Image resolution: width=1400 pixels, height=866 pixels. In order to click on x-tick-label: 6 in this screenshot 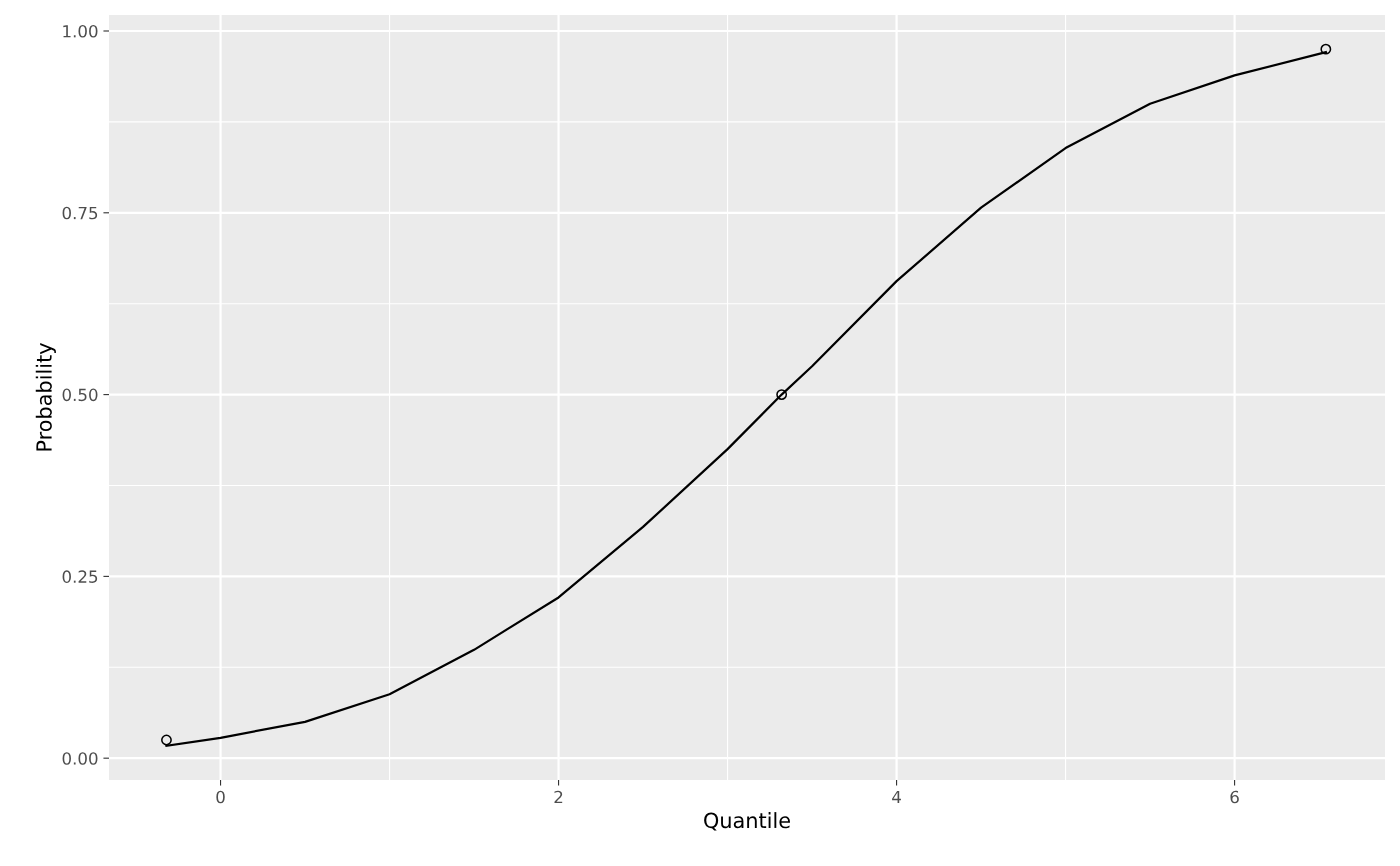, I will do `click(1234, 797)`.